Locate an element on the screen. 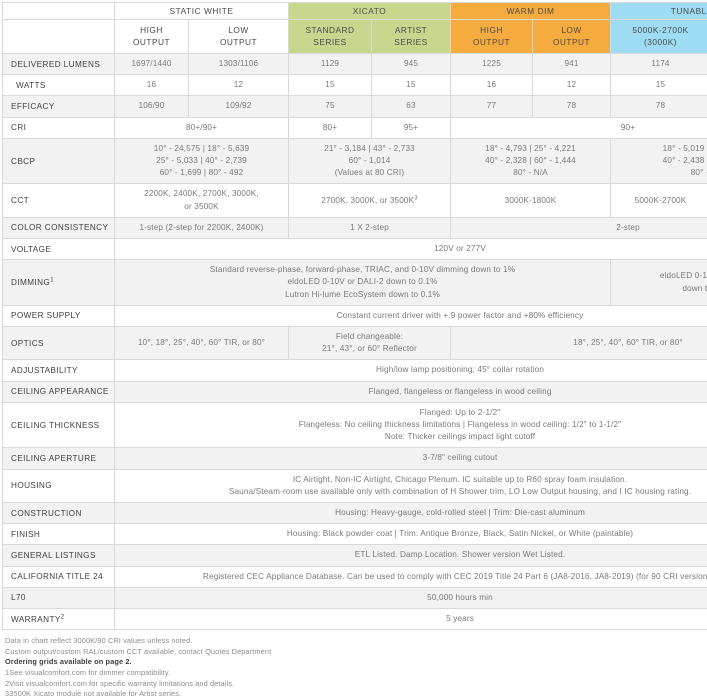  cell-line: or 3500K is located at coordinates (201, 207).